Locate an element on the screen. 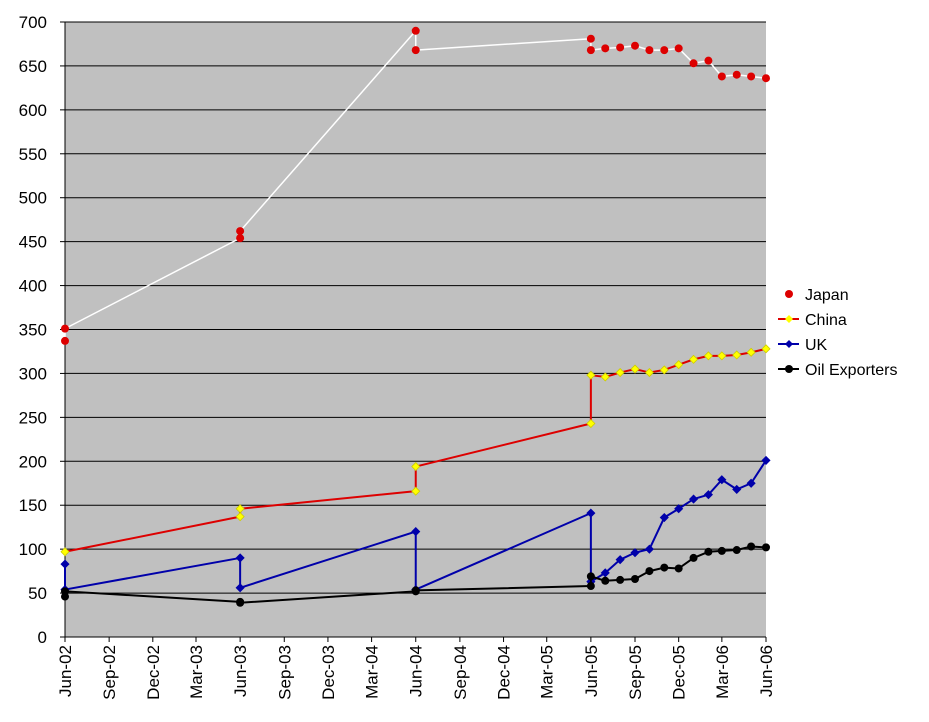 The width and height of the screenshot is (929, 722). legend-item: Japan is located at coordinates (817, 295).